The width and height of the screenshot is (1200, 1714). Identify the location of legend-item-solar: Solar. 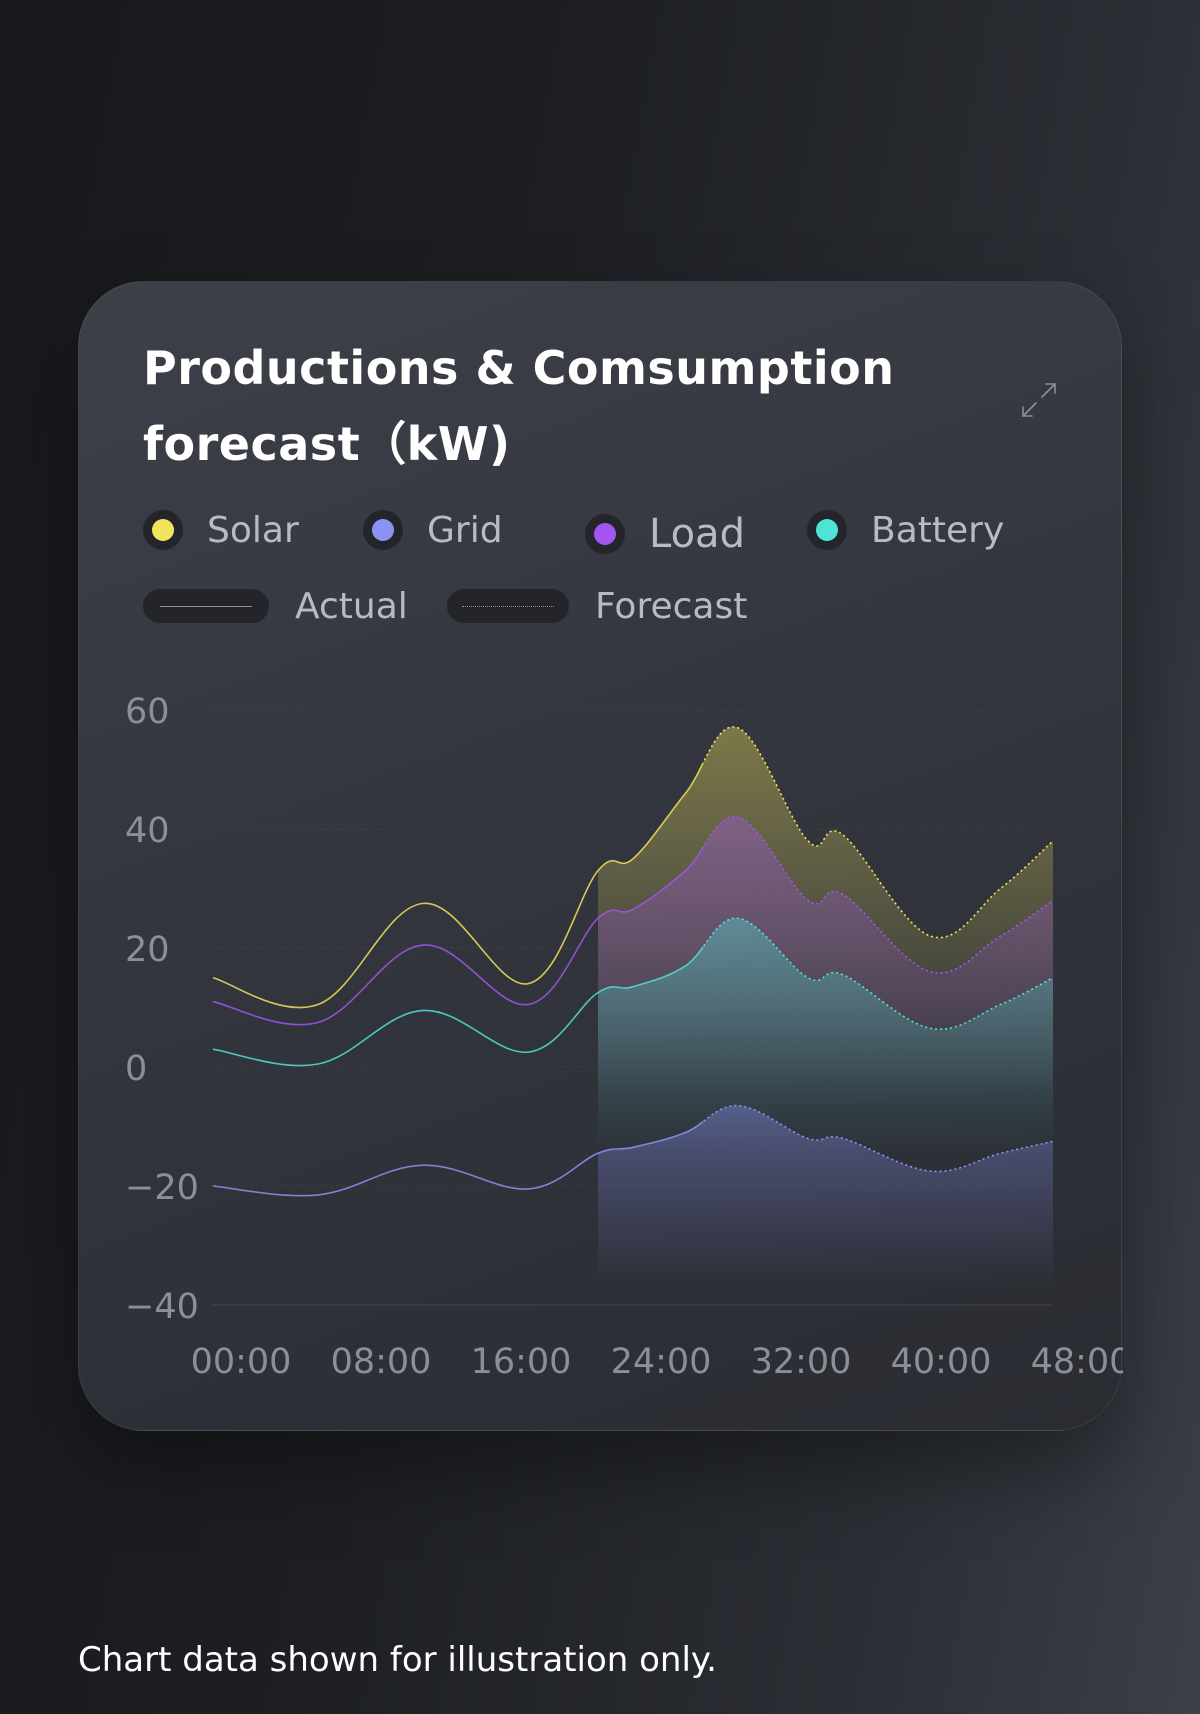
(253, 530).